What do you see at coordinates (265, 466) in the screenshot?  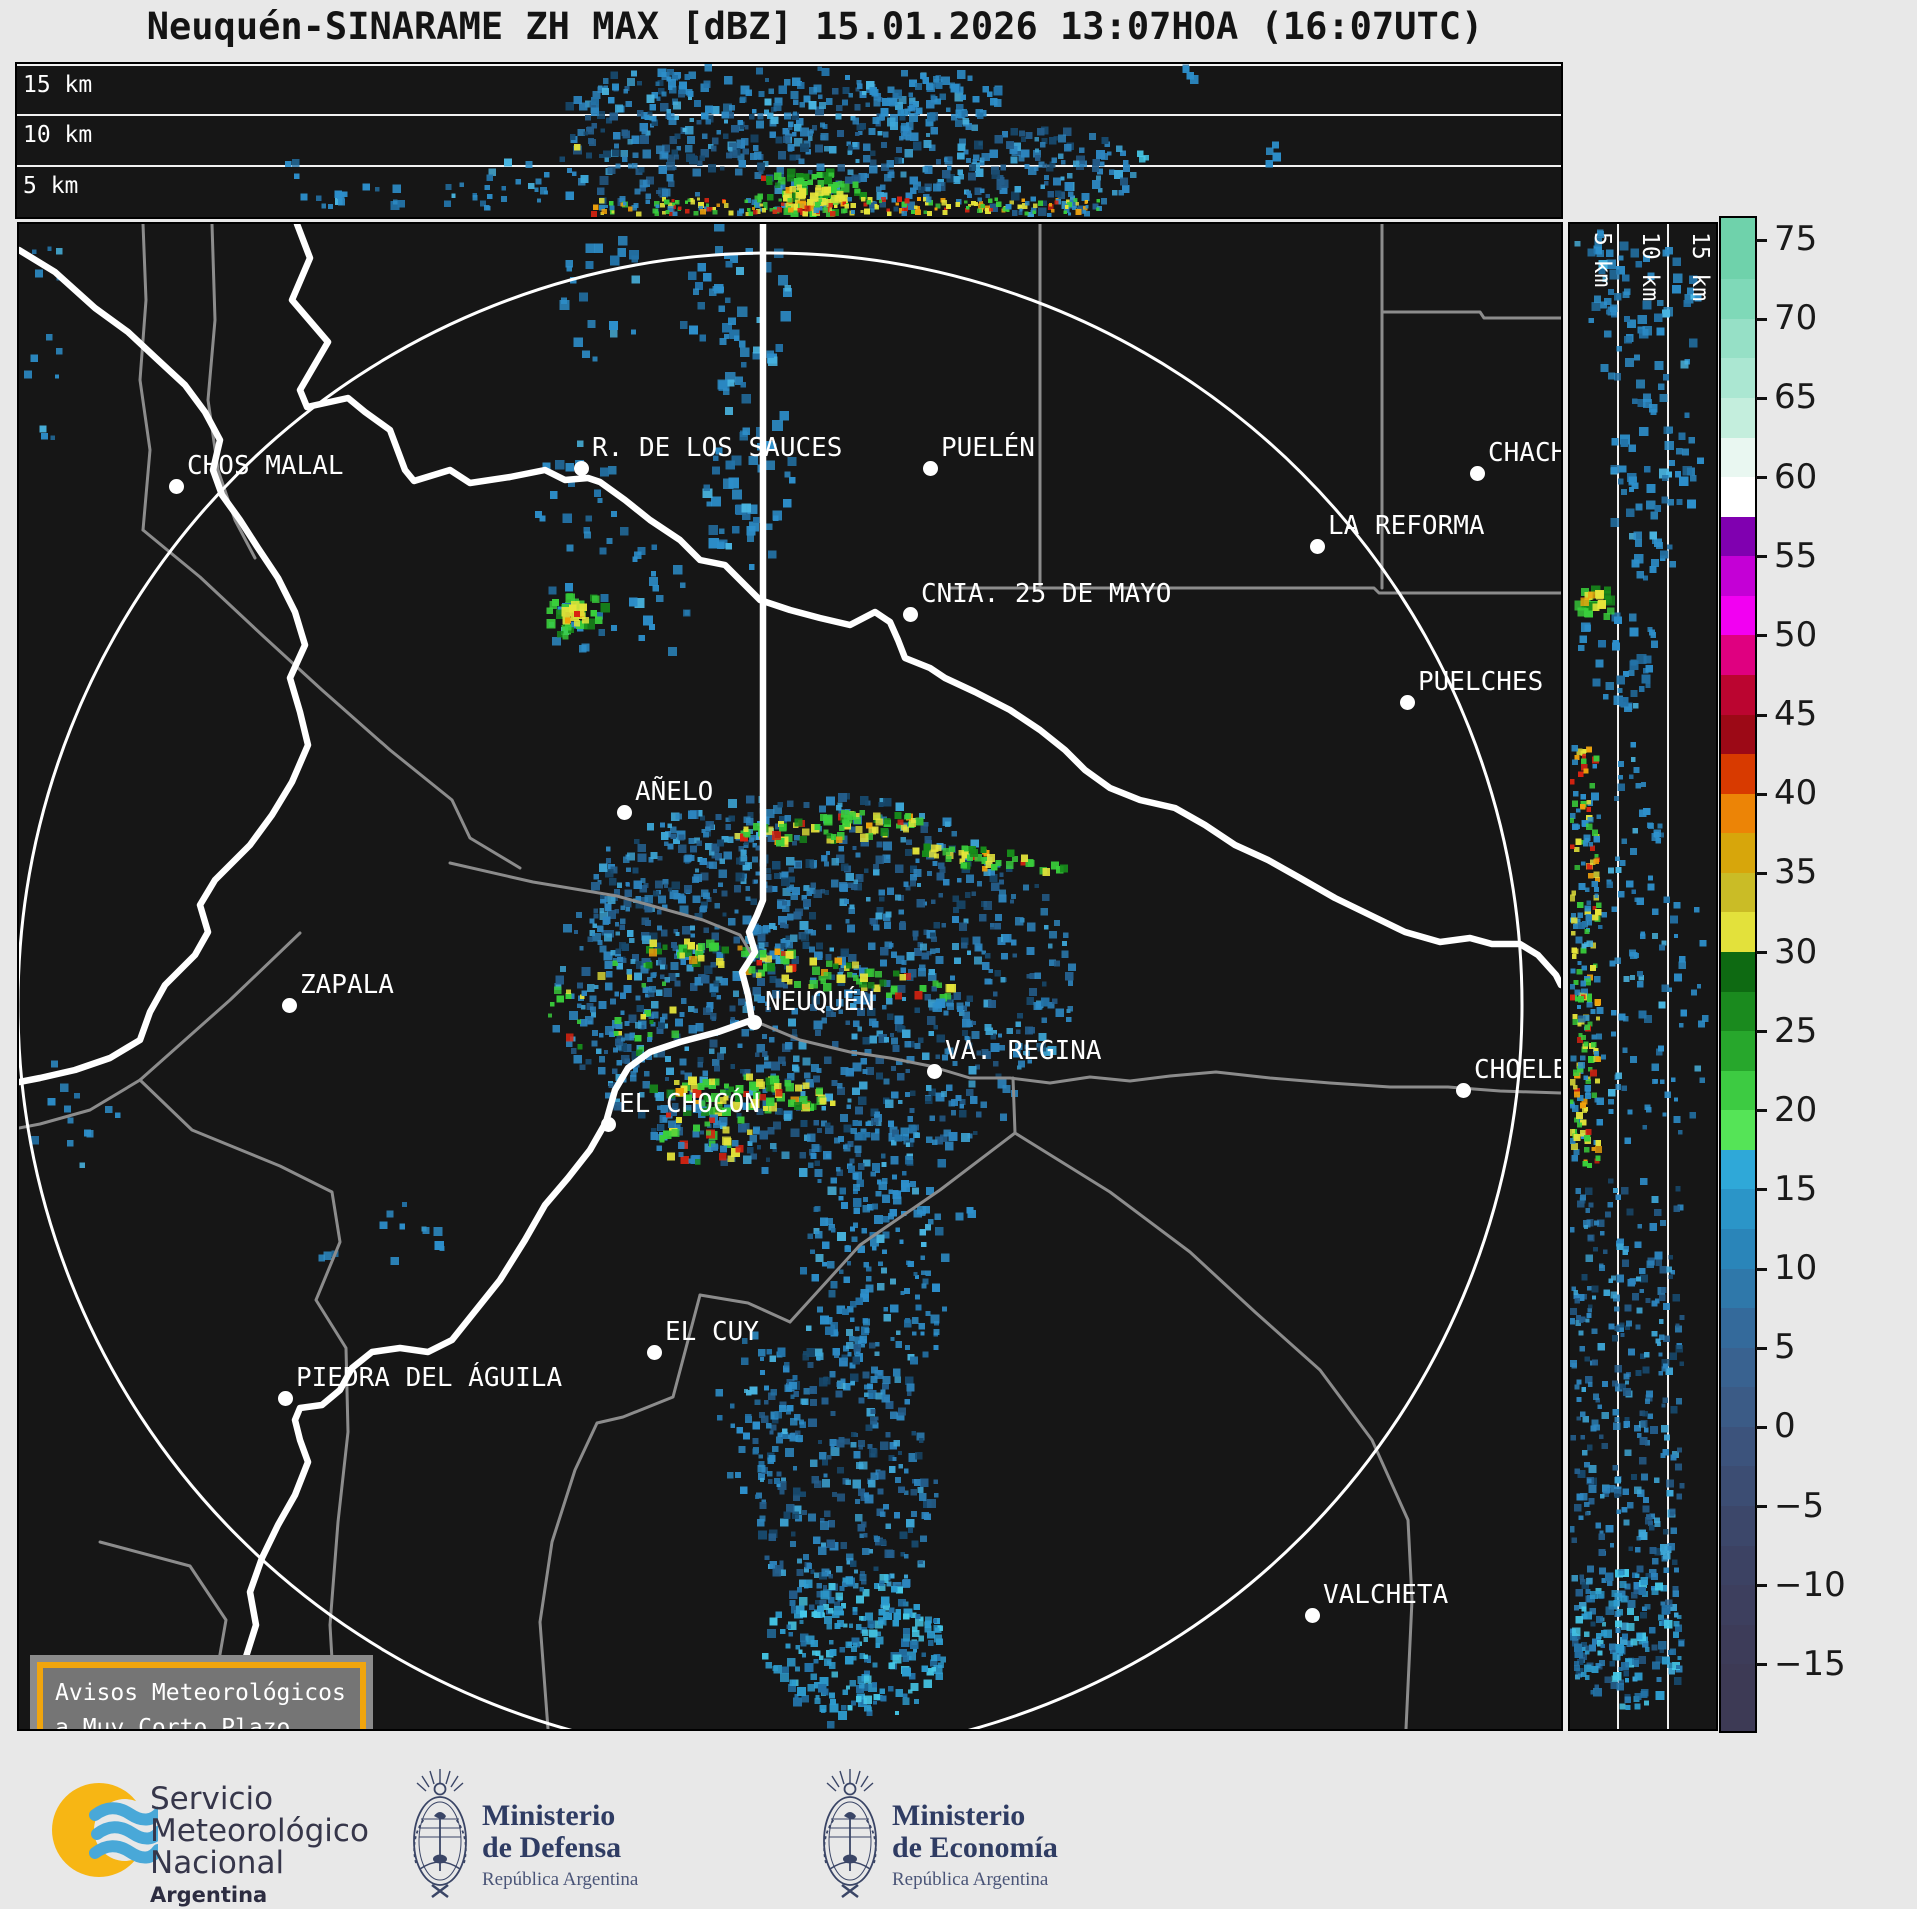 I see `city-label: CHOS MALAL` at bounding box center [265, 466].